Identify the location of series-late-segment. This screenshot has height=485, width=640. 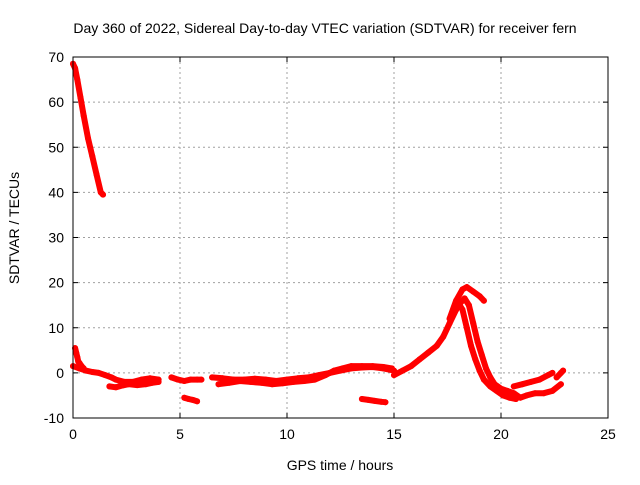
(533, 379).